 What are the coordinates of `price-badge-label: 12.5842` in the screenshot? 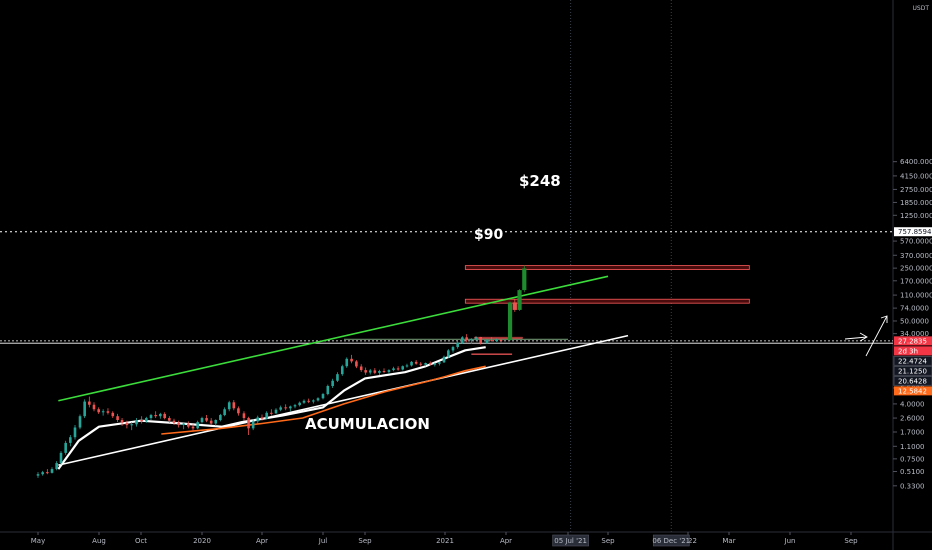 It's located at (912, 391).